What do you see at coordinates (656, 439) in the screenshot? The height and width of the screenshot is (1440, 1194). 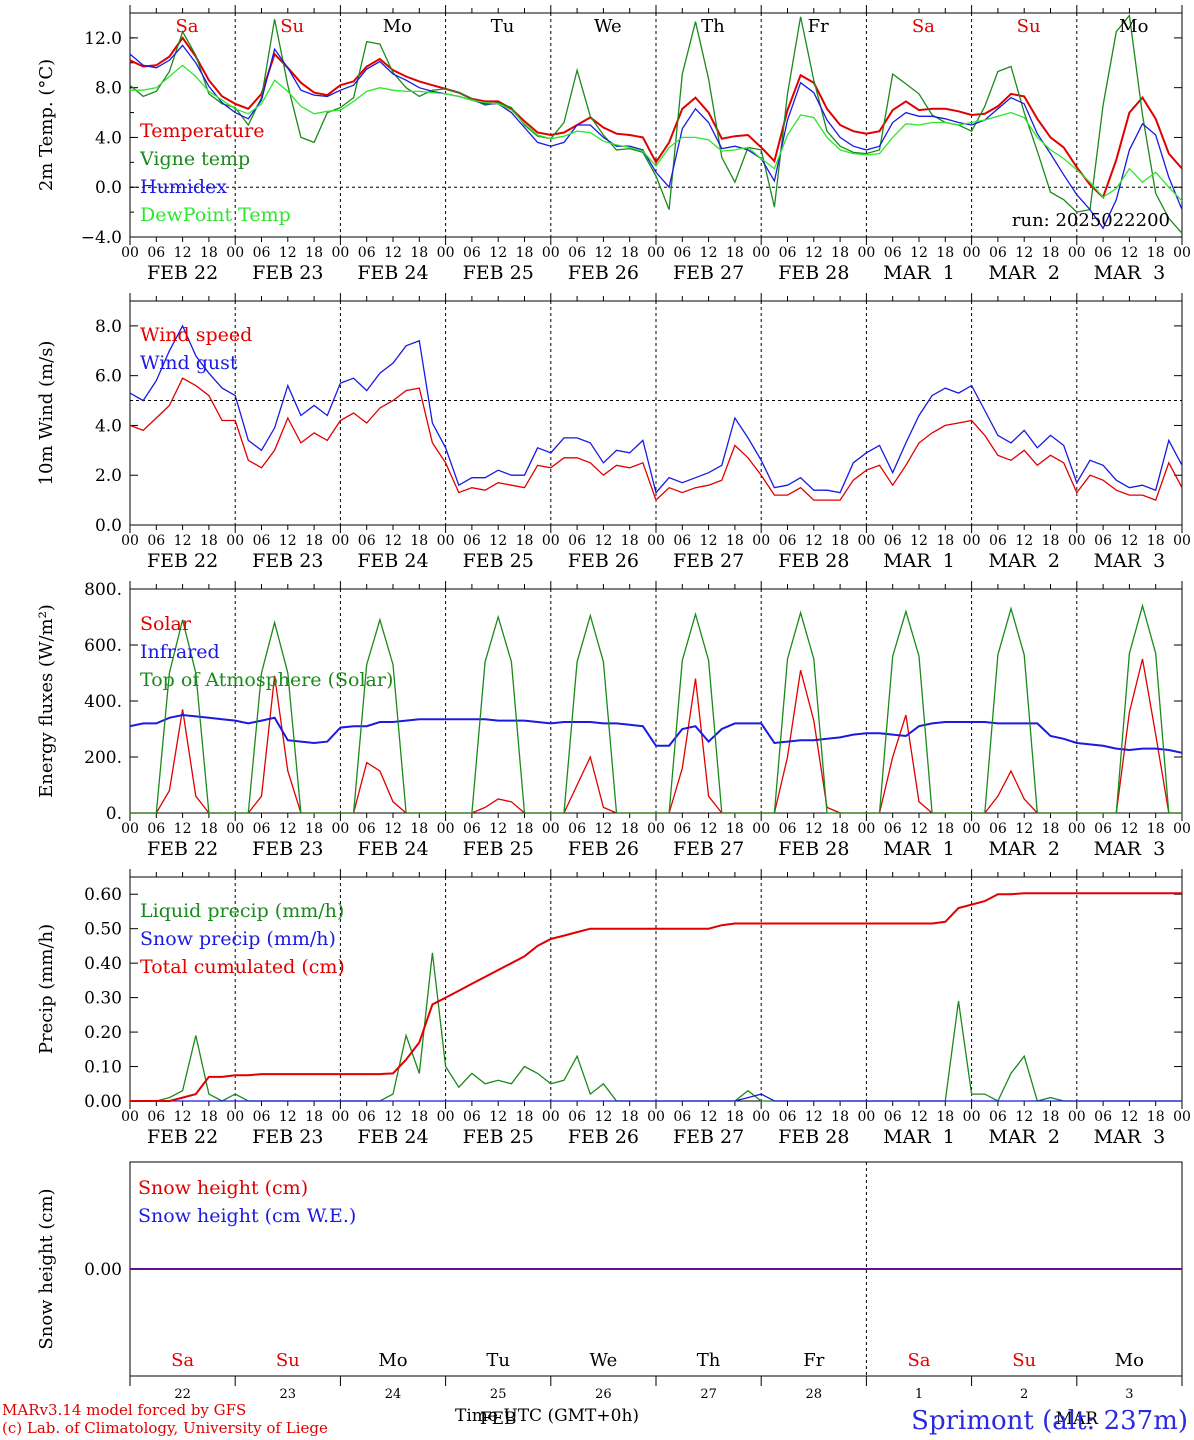 I see `wind-series-0-line` at bounding box center [656, 439].